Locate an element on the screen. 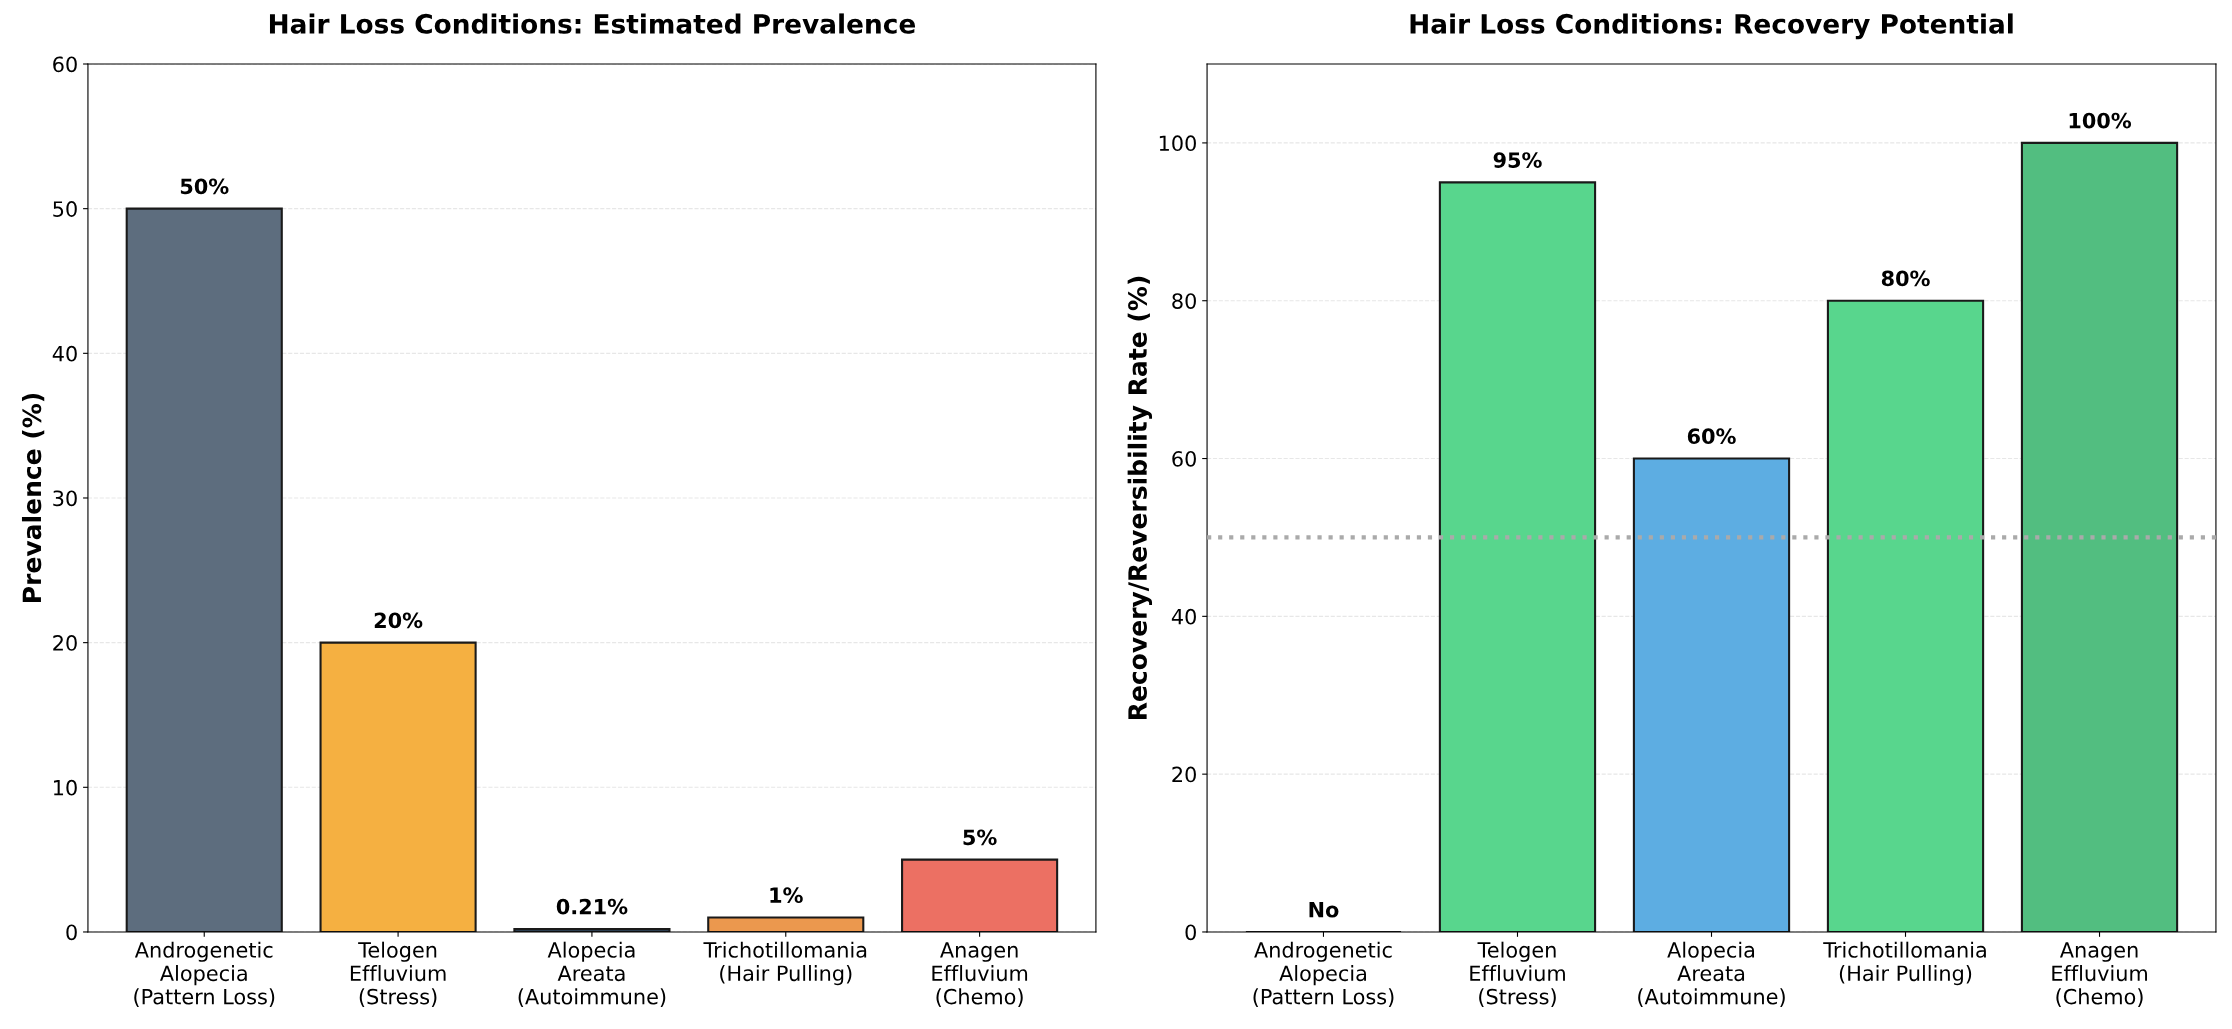 This screenshot has height=1029, width=2232. y-axis-title: Recovery/Reversibility Rate (%) is located at coordinates (1140, 498).